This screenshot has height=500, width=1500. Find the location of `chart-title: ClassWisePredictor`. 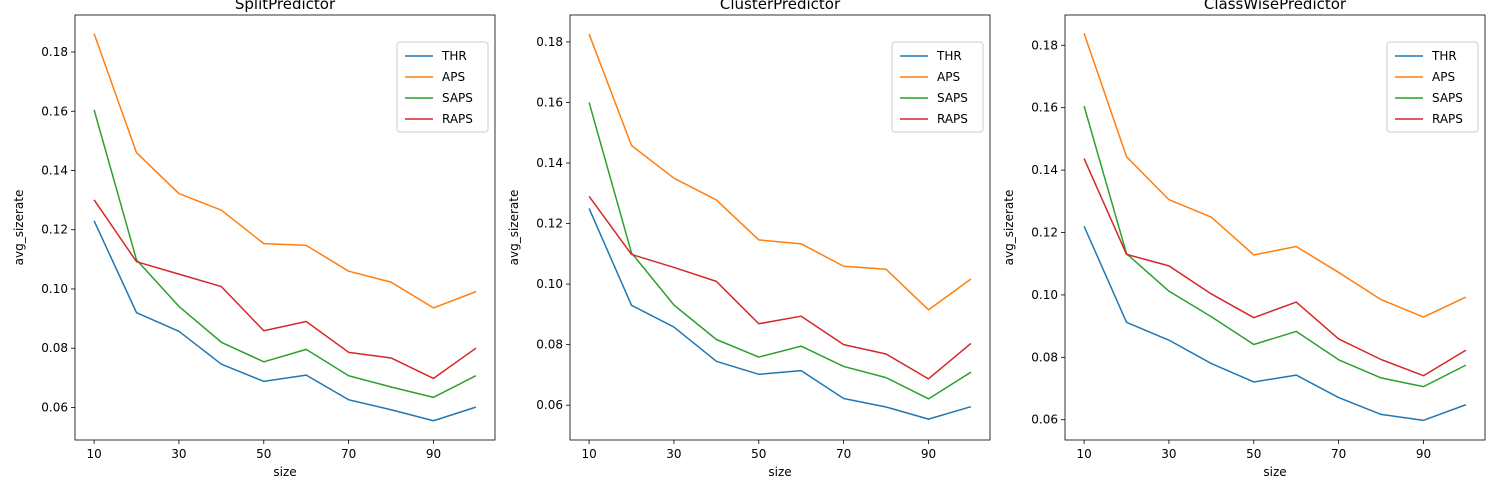

chart-title: ClassWisePredictor is located at coordinates (1275, 6).